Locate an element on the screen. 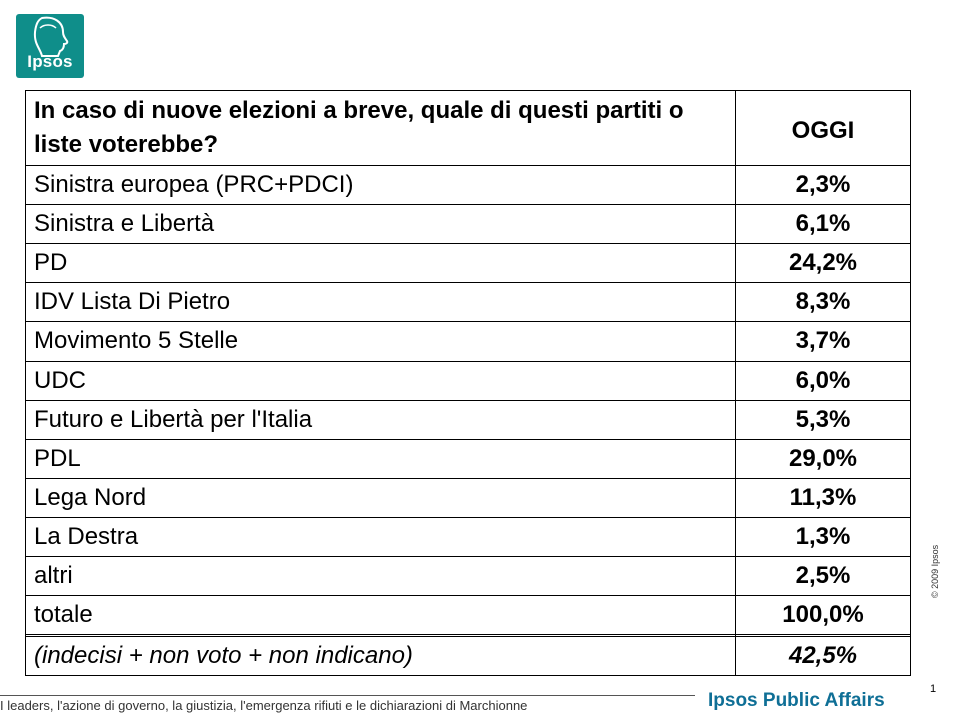  total-value: 100,0% is located at coordinates (823, 615).